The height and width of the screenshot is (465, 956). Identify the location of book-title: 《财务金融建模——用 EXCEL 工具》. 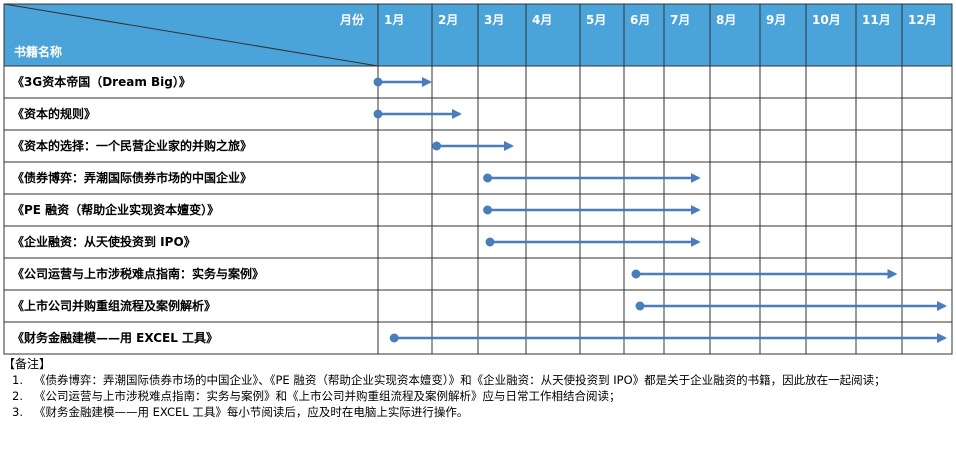
(115, 337).